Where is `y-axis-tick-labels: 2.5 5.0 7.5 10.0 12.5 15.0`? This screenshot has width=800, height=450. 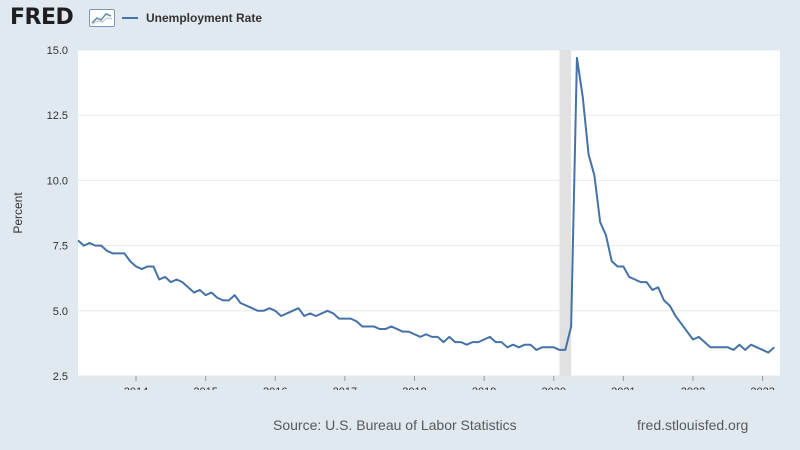 y-axis-tick-labels: 2.5 5.0 7.5 10.0 12.5 15.0 is located at coordinates (57, 214).